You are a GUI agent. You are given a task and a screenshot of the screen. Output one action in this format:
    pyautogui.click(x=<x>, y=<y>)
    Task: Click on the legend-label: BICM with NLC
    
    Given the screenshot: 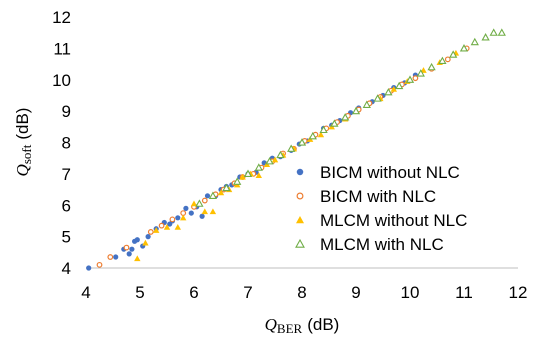 What is the action you would take?
    pyautogui.click(x=378, y=196)
    